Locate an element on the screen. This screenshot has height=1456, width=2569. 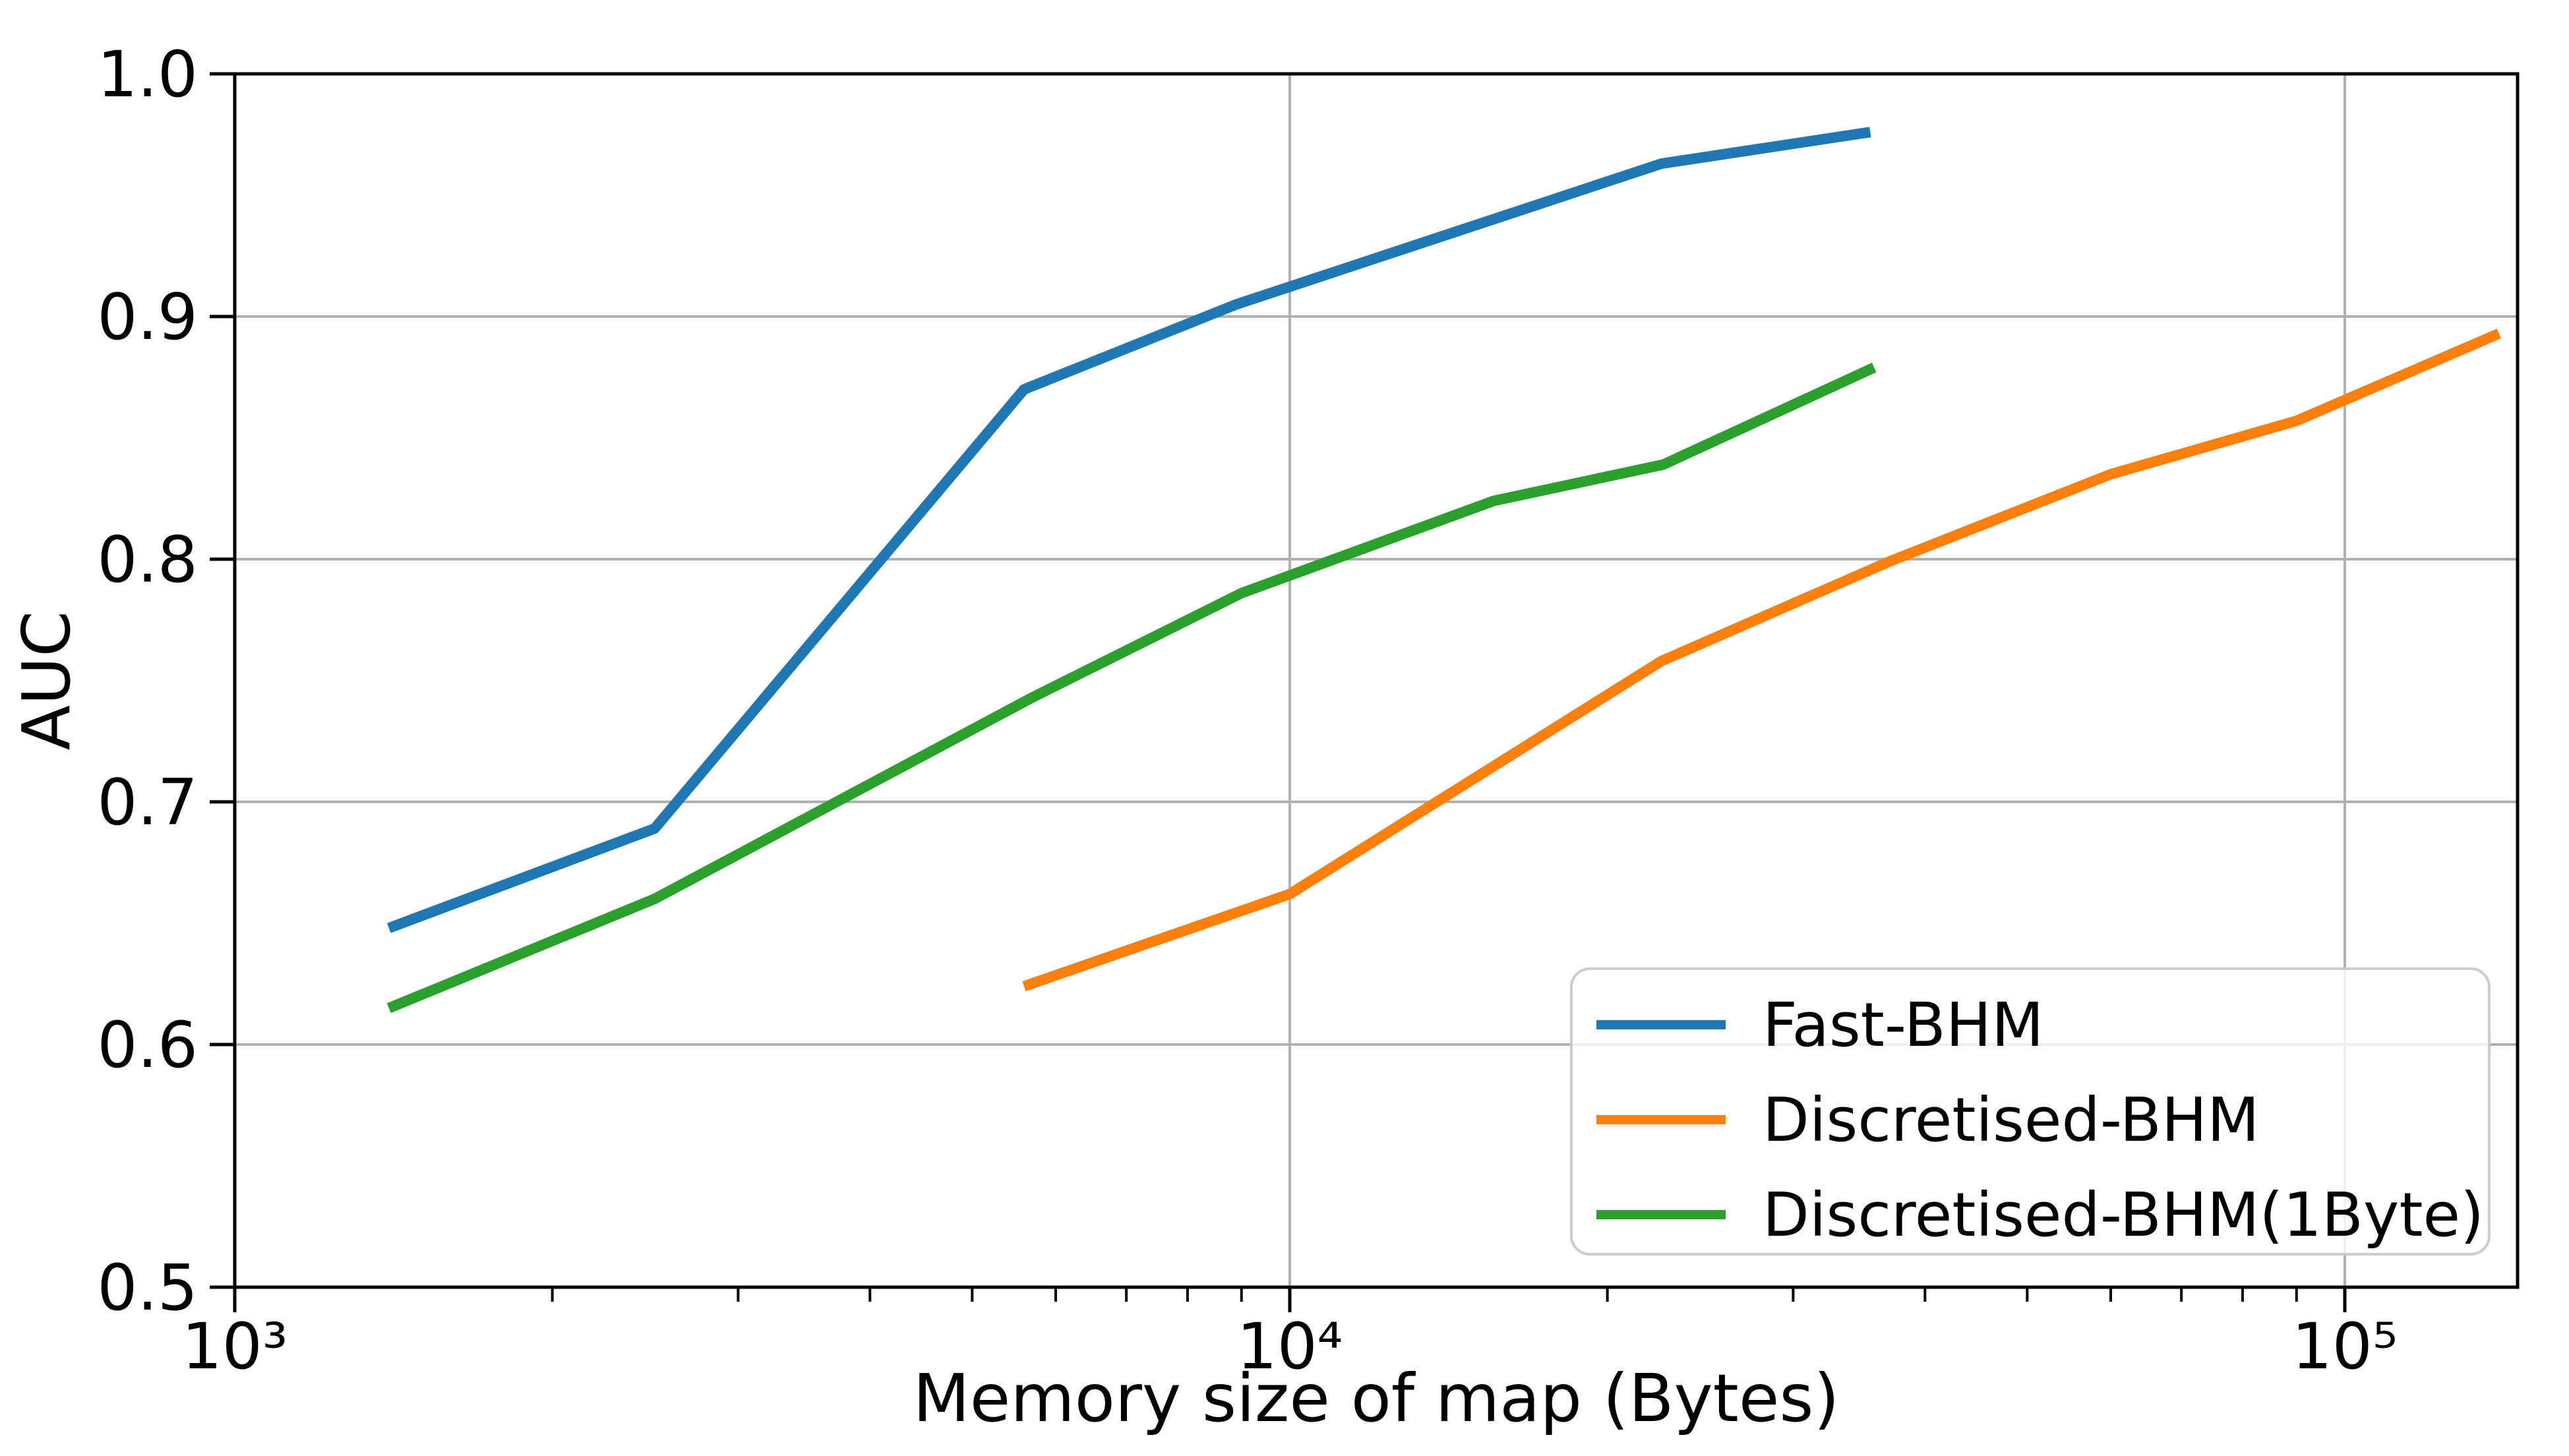
legend-box is located at coordinates (2030, 1111).